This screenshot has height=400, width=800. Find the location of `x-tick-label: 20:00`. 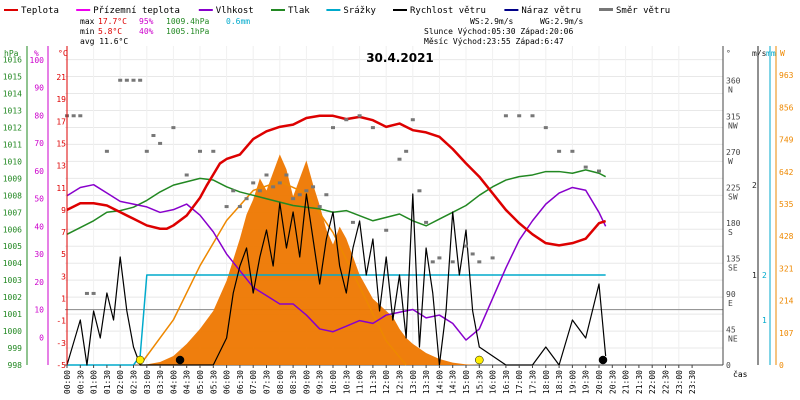

x-tick-label: 20:00 is located at coordinates (599, 382).